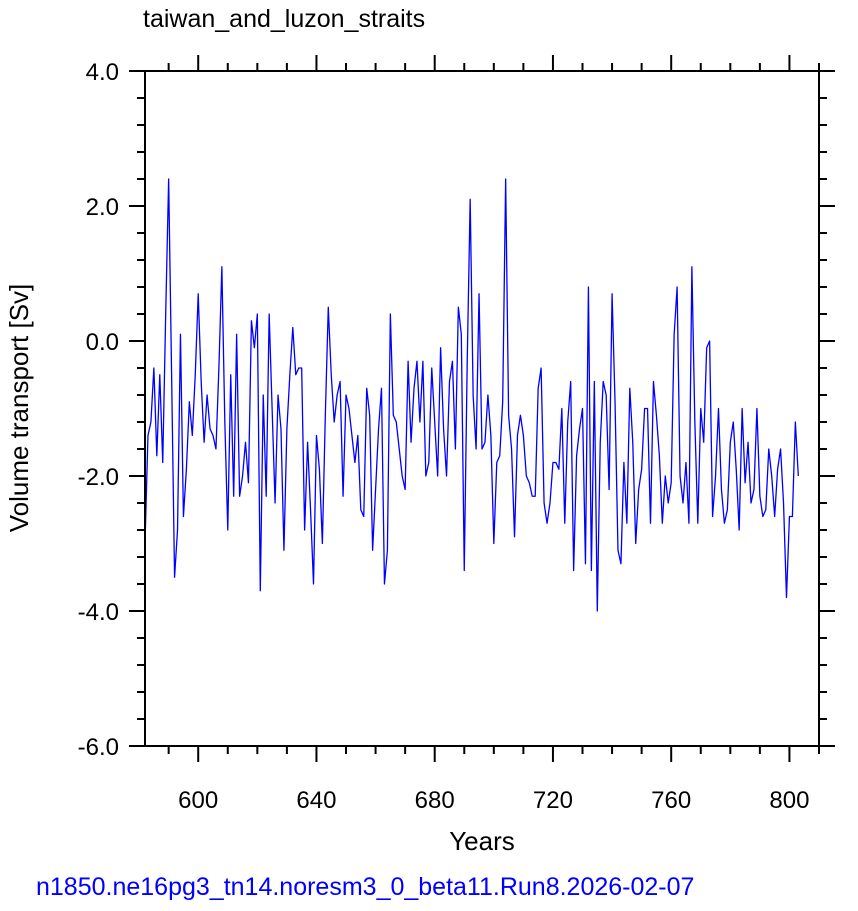 This screenshot has width=858, height=911. I want to click on x-tick-label: 800, so click(789, 800).